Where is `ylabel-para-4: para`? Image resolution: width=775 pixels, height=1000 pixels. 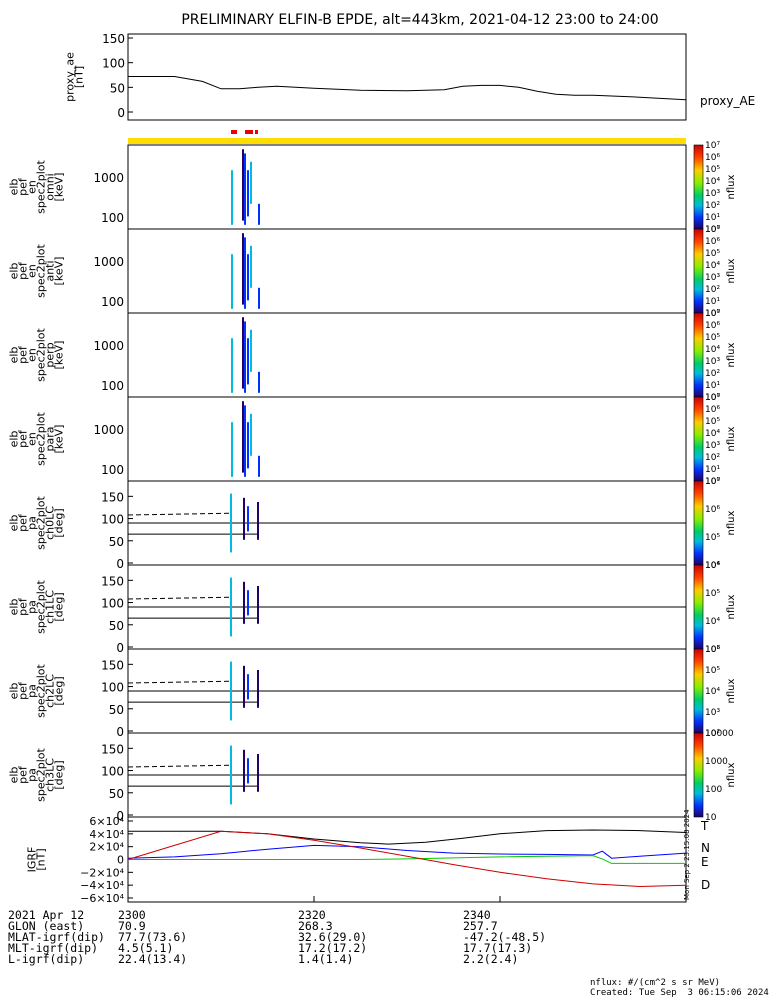 ylabel-para-4: para is located at coordinates (50, 439).